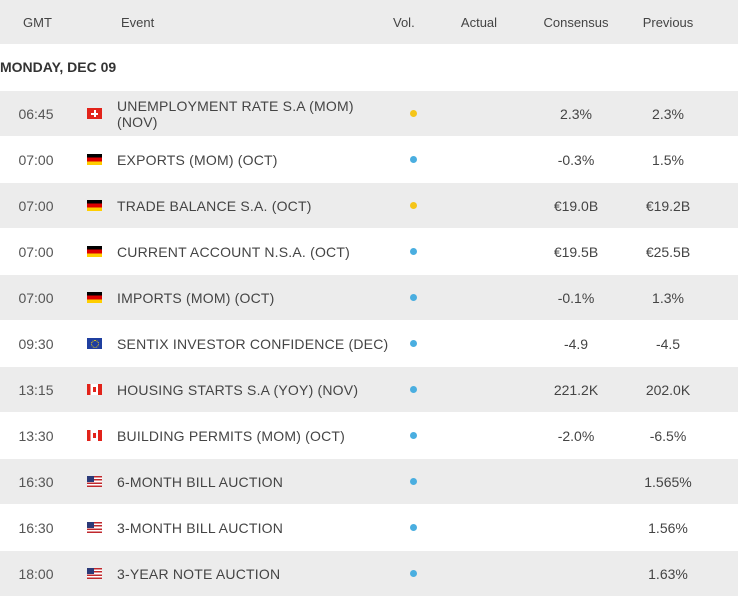 This screenshot has width=738, height=596. What do you see at coordinates (576, 343) in the screenshot?
I see `consensus-value: -4.9` at bounding box center [576, 343].